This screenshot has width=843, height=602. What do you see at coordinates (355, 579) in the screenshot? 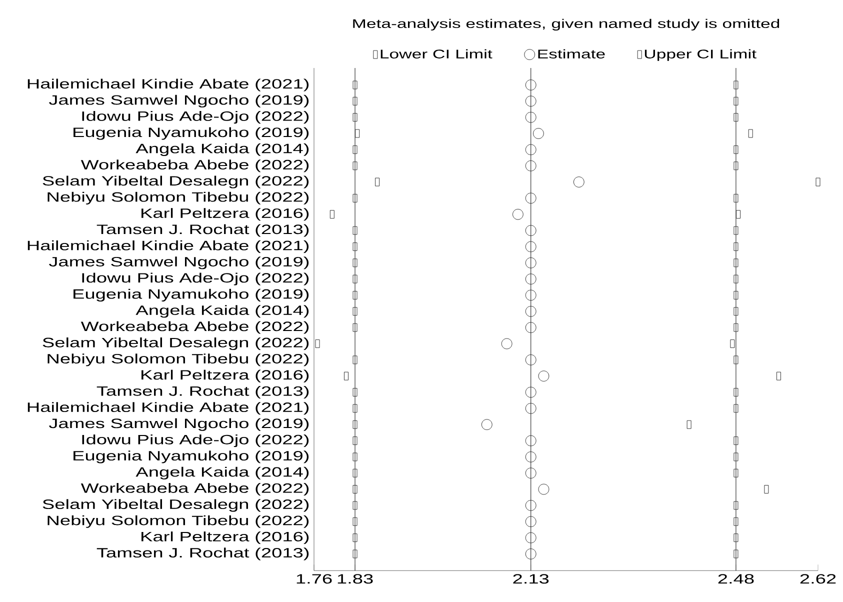
I see `x-tick-label: 1.83` at bounding box center [355, 579].